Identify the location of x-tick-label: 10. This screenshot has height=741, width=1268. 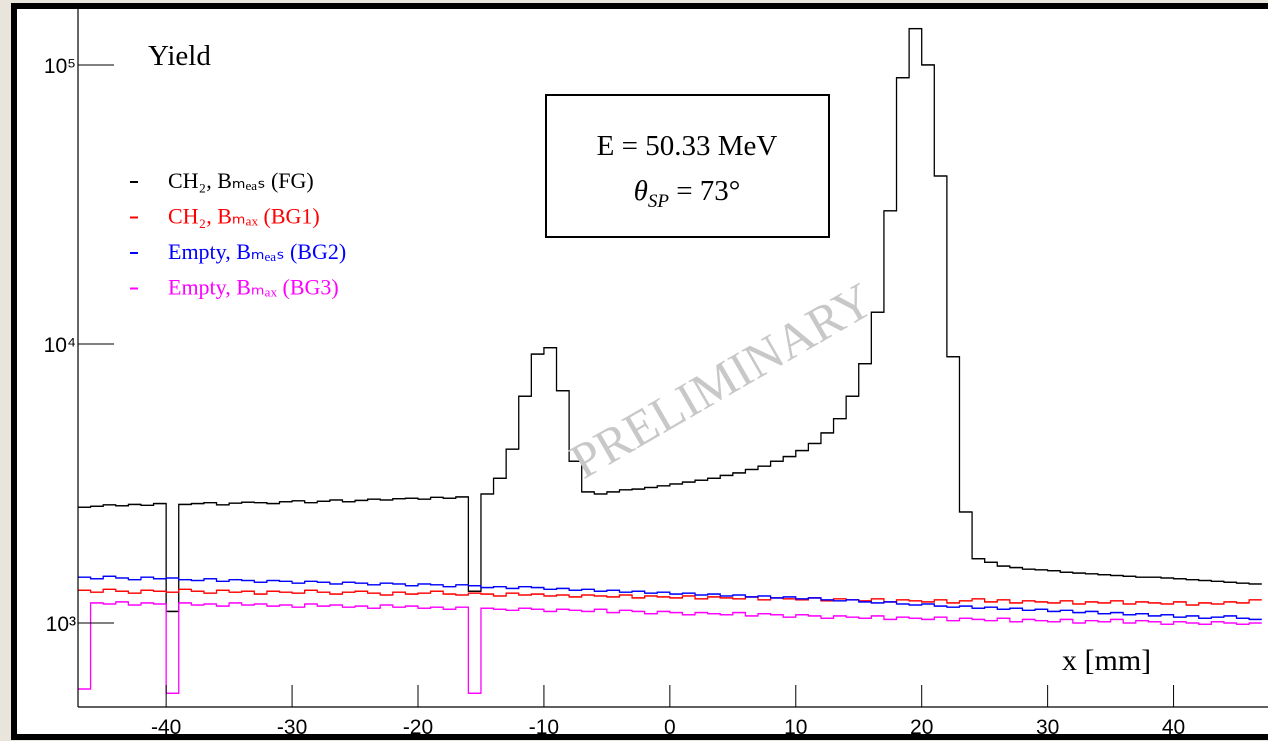
(795, 727).